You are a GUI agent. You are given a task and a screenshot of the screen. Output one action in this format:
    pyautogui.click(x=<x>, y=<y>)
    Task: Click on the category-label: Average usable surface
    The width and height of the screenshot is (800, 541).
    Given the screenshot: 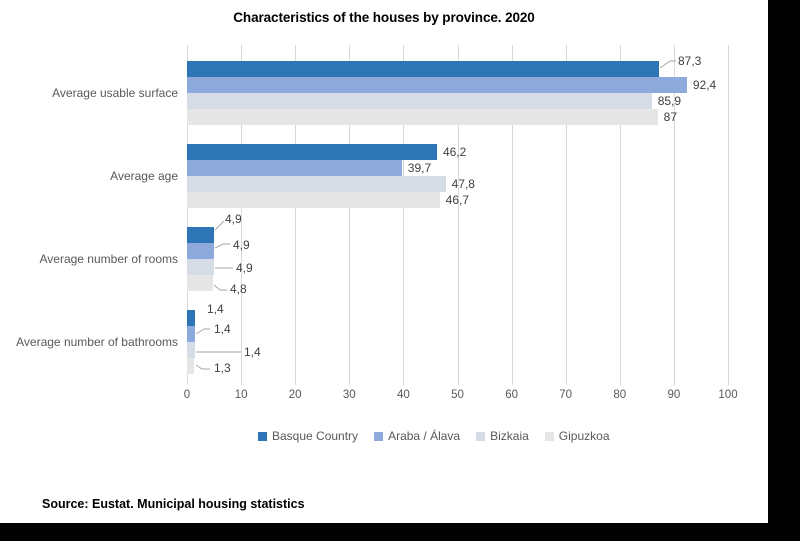 What is the action you would take?
    pyautogui.click(x=115, y=93)
    